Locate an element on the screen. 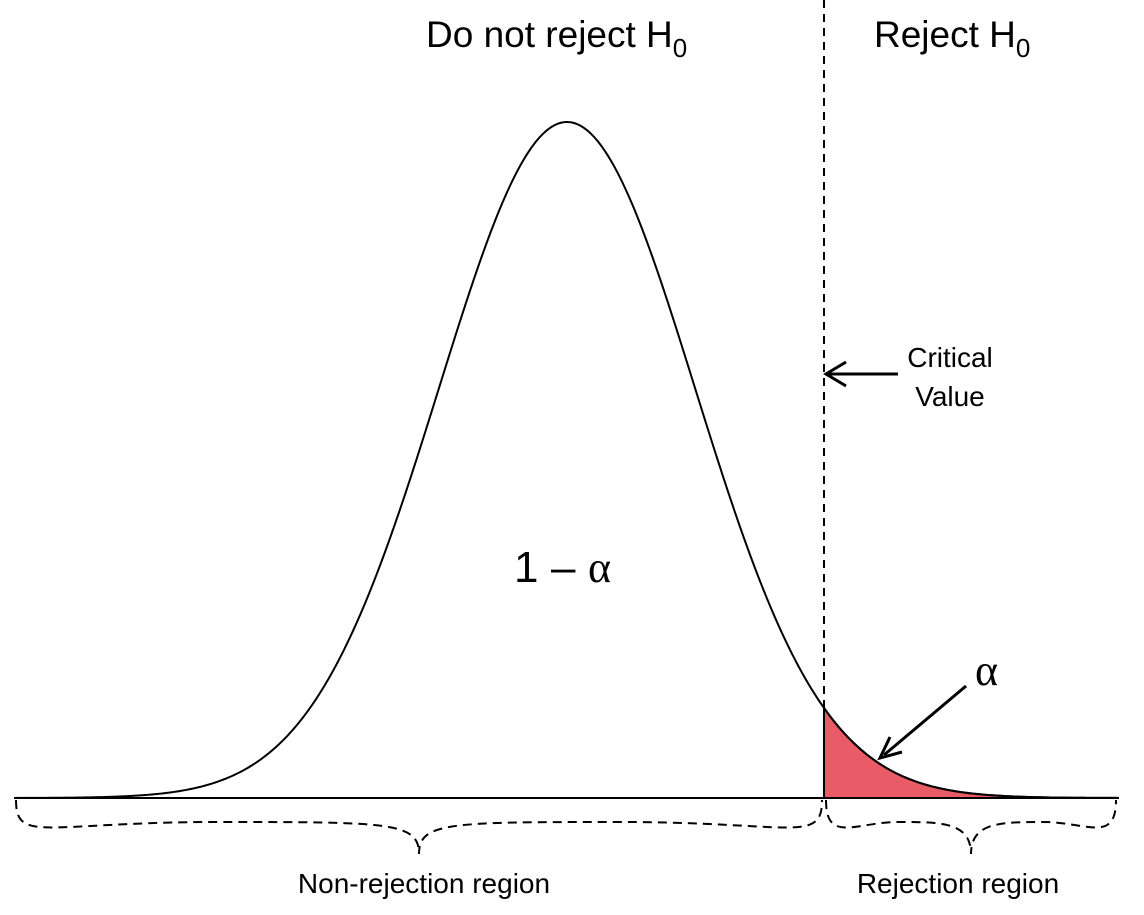 The width and height of the screenshot is (1144, 915). non-rejection-area-label: 1– α is located at coordinates (562, 567).